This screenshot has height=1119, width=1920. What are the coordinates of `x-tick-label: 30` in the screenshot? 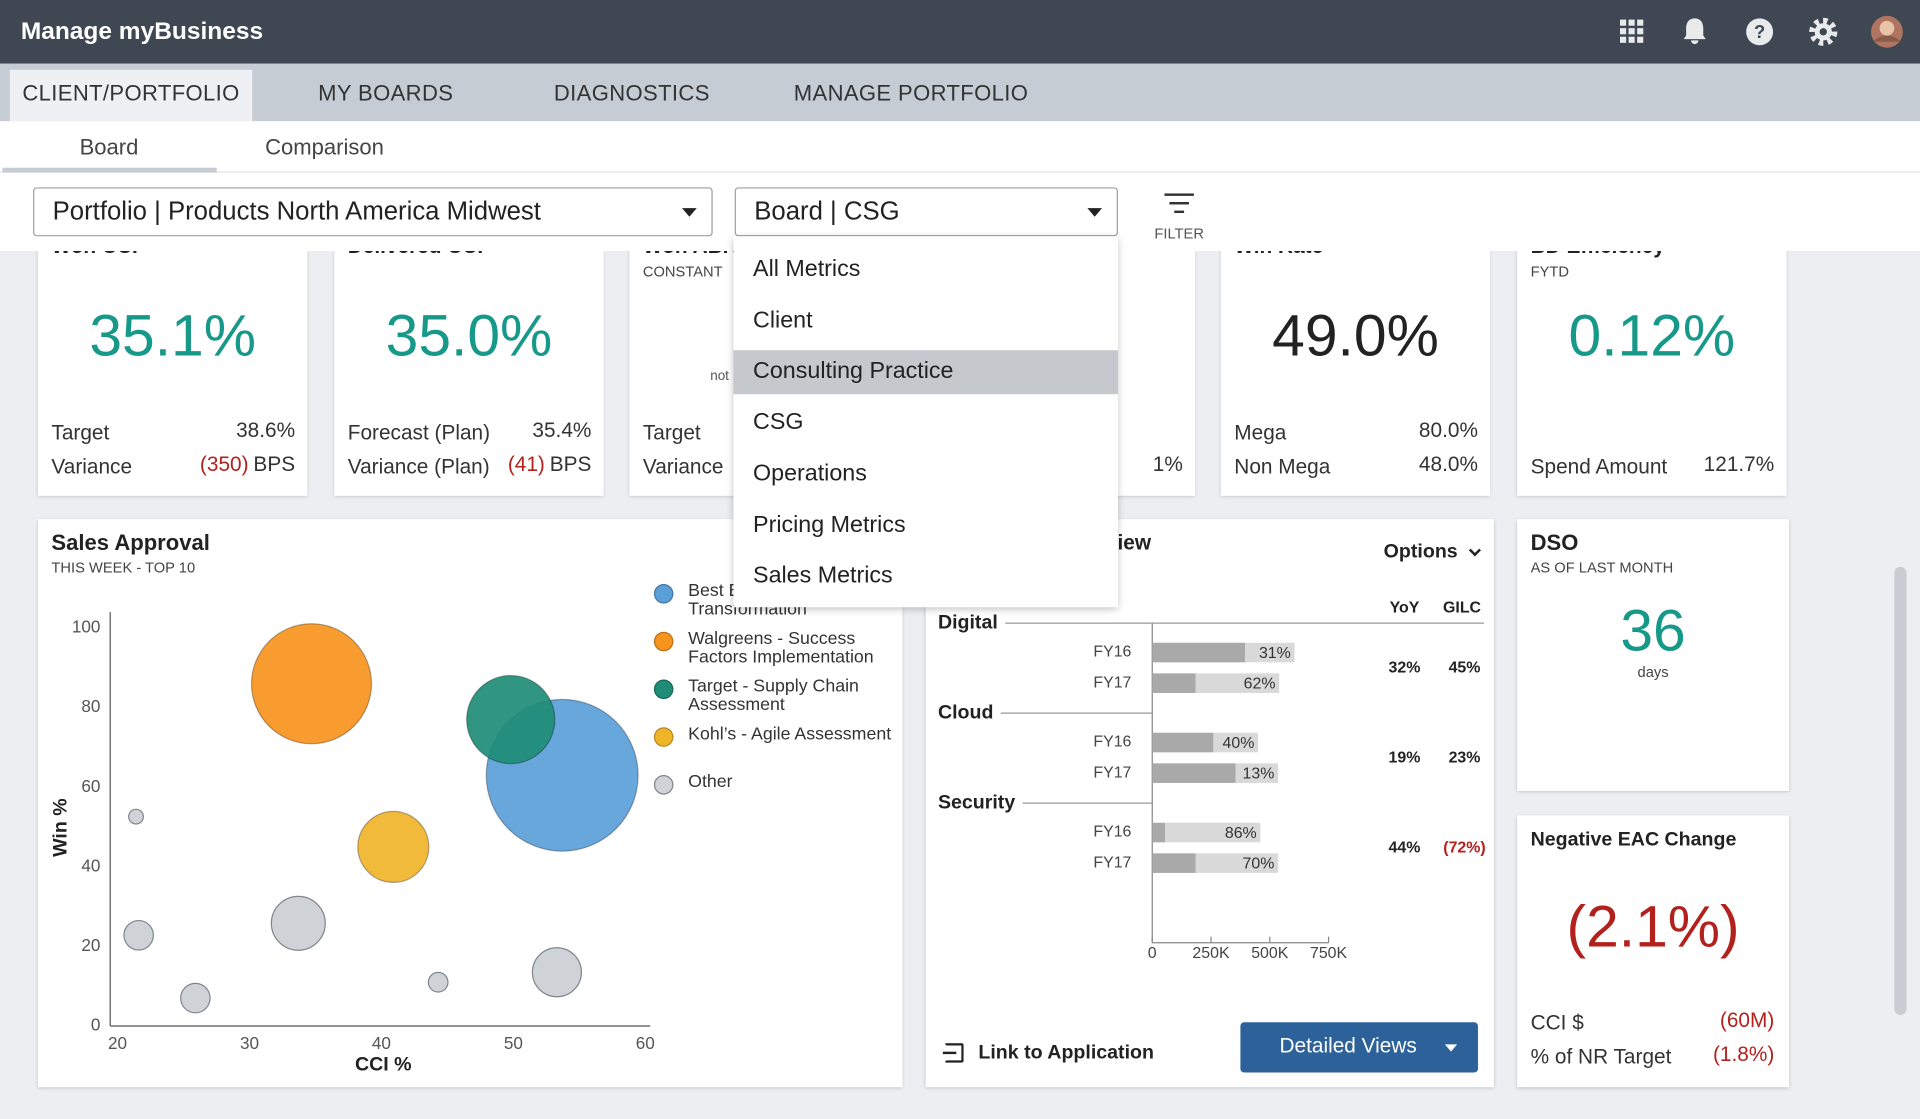 It's located at (249, 1043).